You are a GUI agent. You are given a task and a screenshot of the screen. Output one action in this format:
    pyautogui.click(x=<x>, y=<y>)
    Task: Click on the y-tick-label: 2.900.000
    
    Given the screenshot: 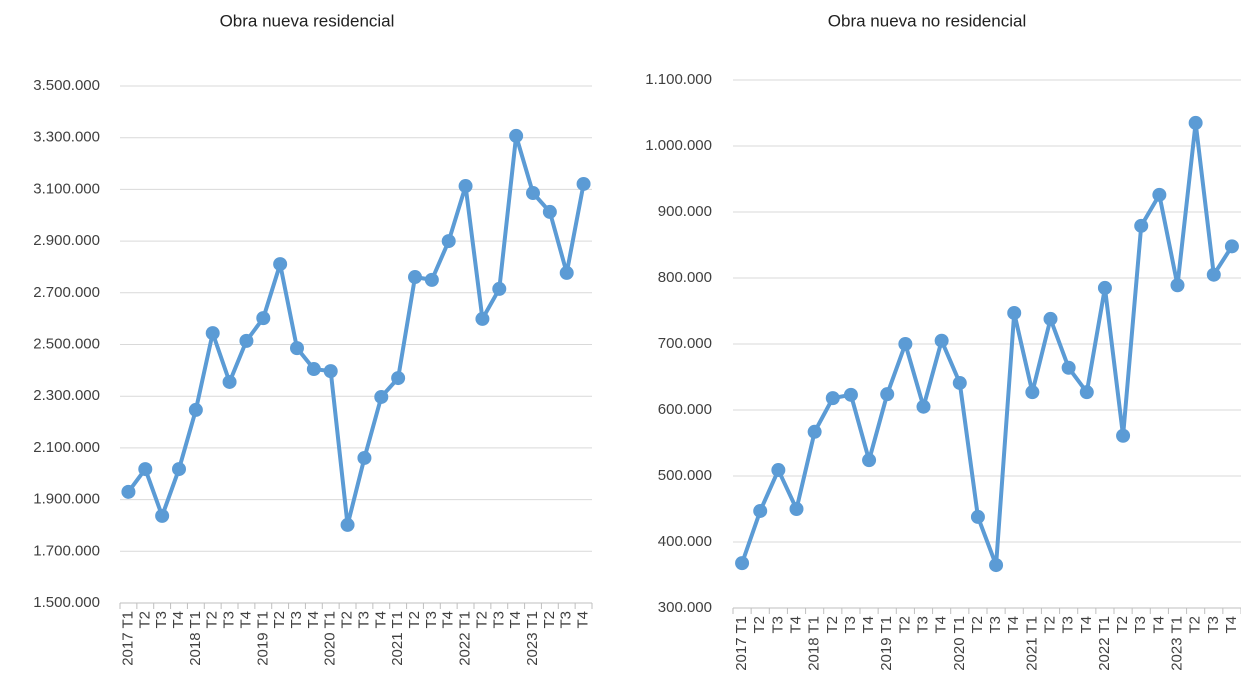 What is the action you would take?
    pyautogui.click(x=66, y=240)
    